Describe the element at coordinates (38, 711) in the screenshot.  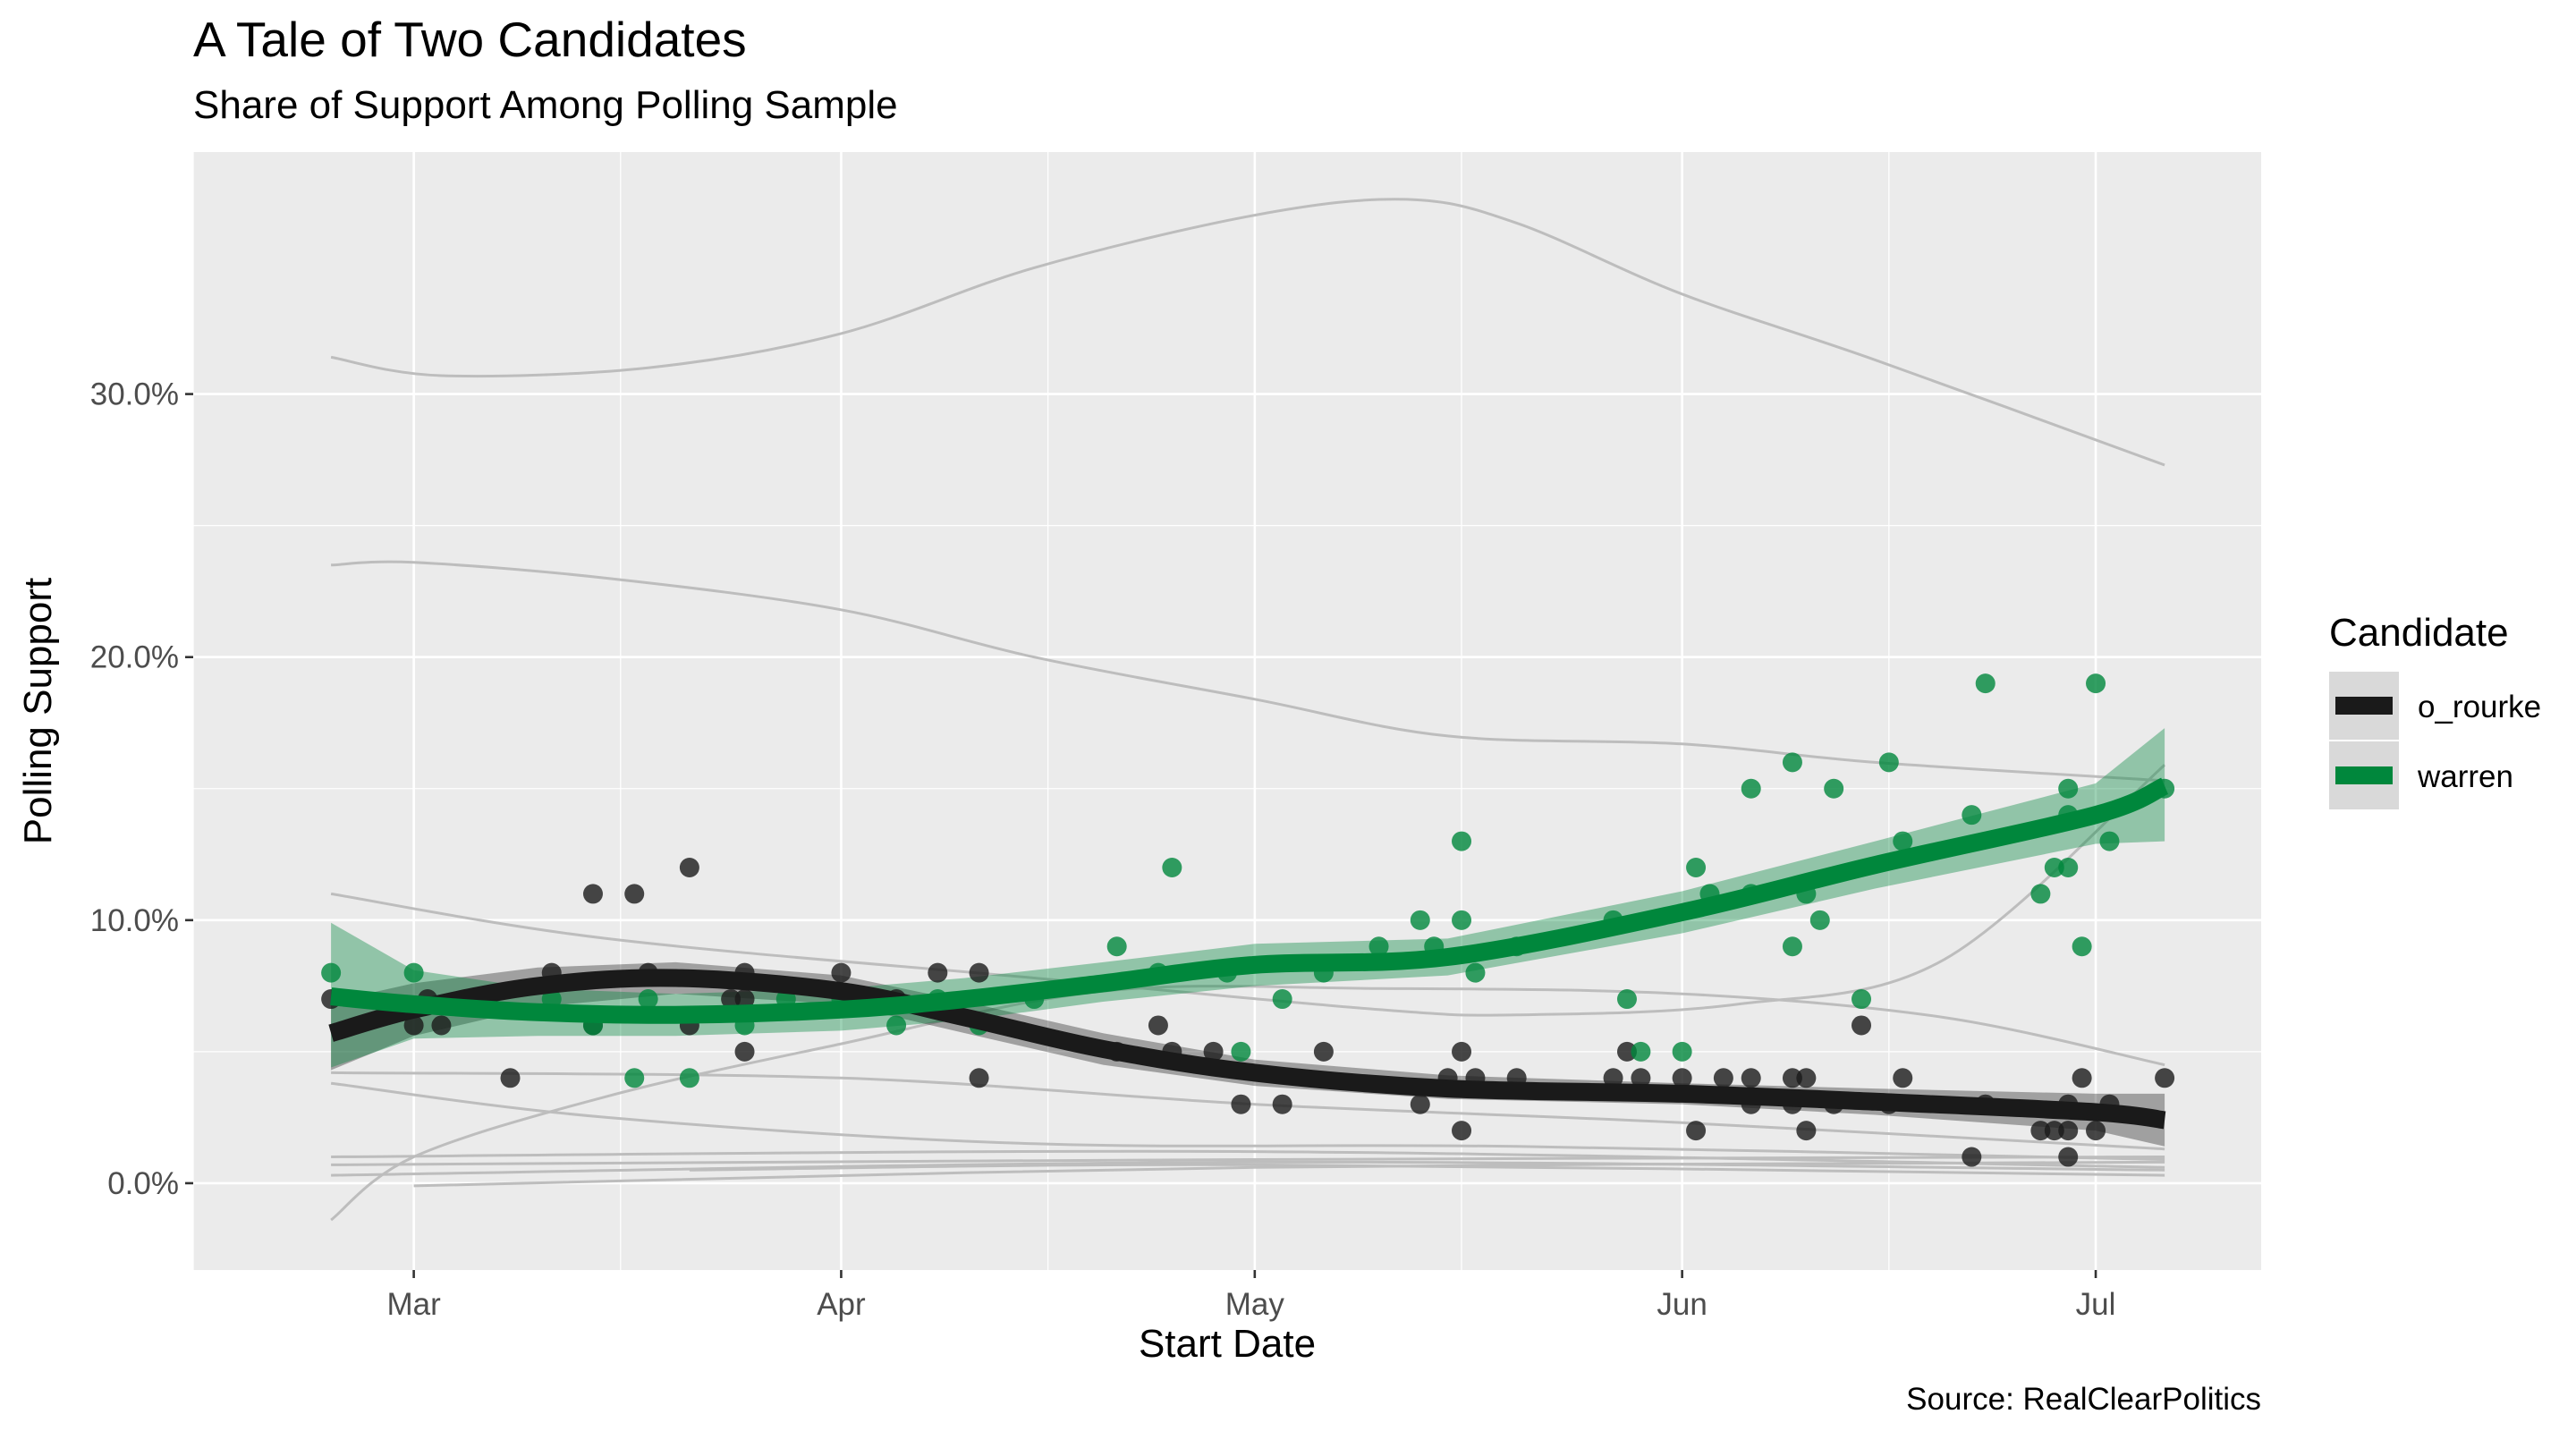
I see `y-axis-title: Polling Support` at that location.